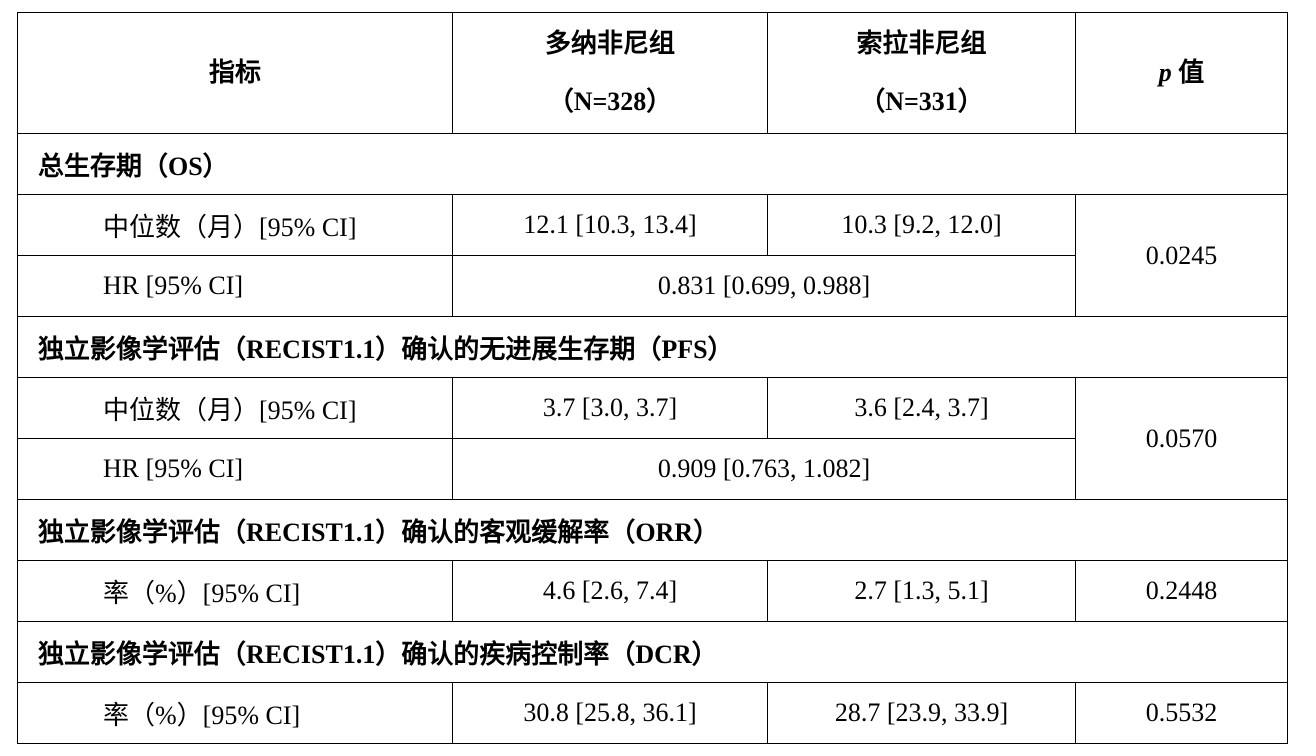  I want to click on group1-name: 多纳非尼组, so click(609, 43).